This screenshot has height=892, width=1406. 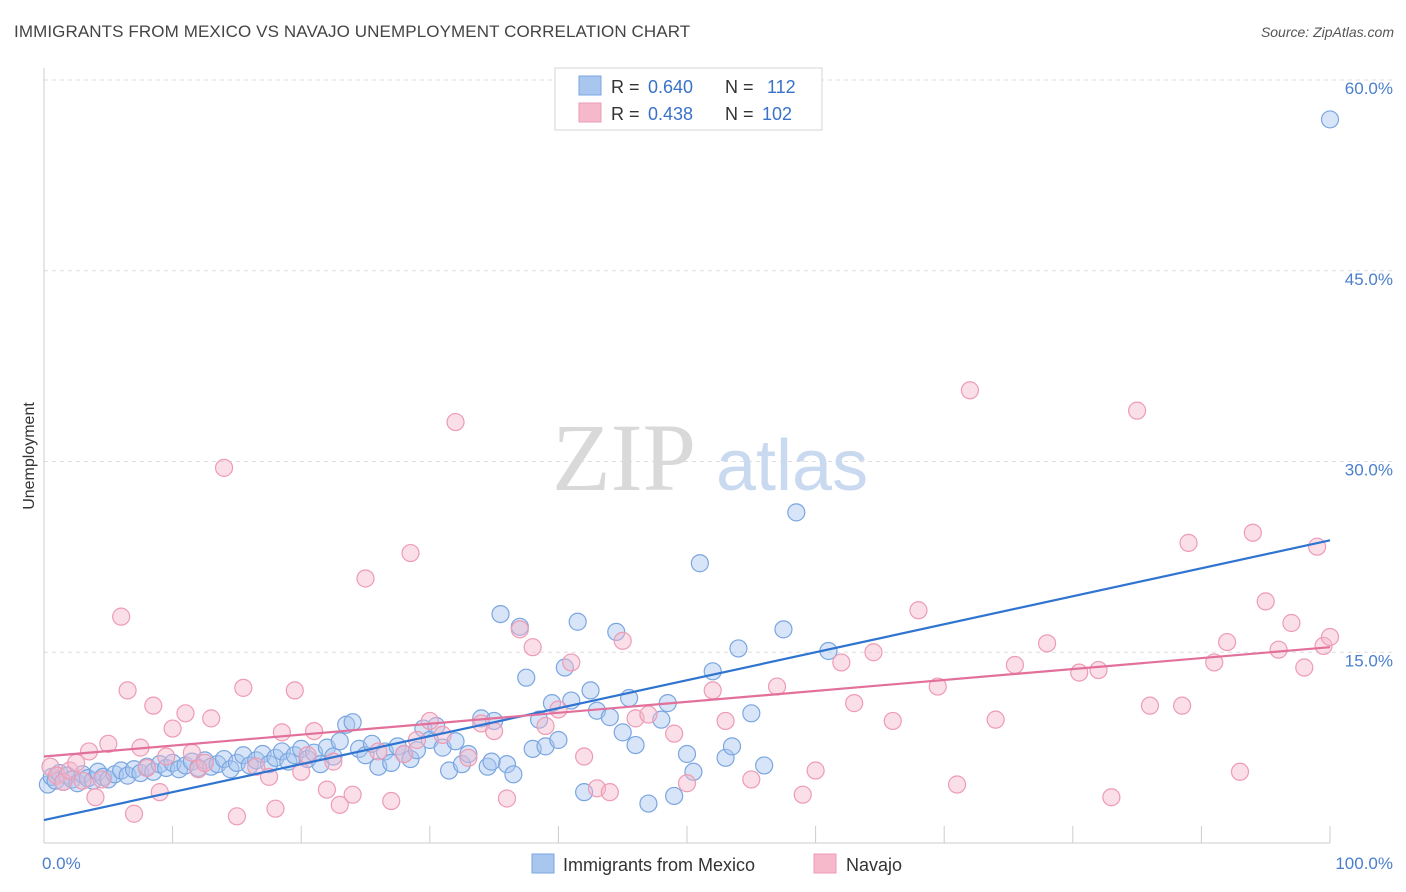 What do you see at coordinates (659, 865) in the screenshot?
I see `bottom-legend-label-mexico: Immigrants from Mexico` at bounding box center [659, 865].